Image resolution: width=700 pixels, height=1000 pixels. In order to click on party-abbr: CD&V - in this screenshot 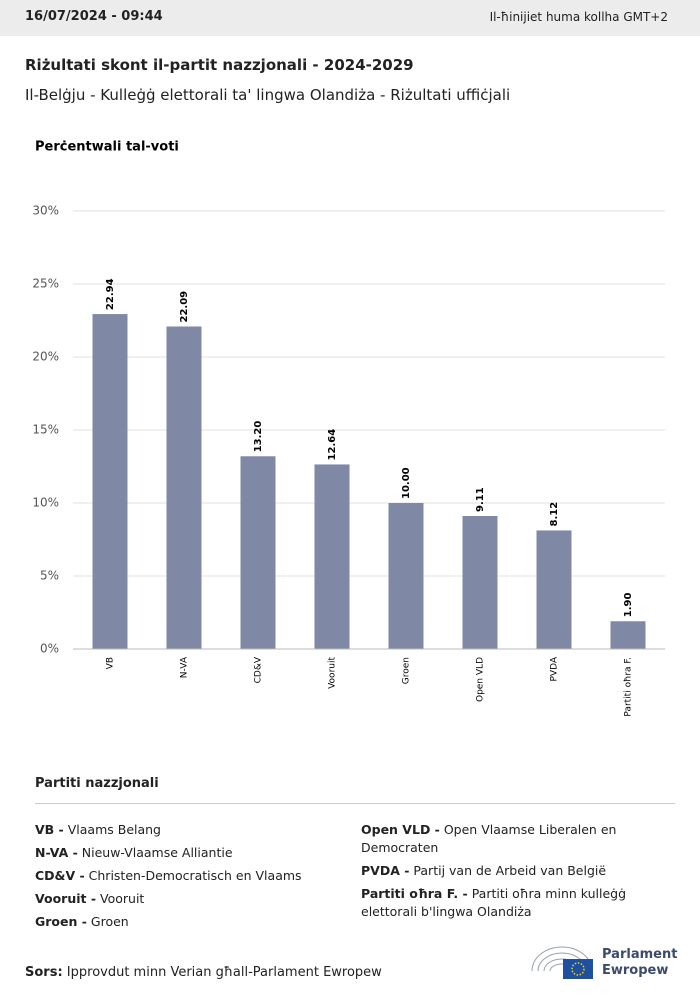, I will do `click(60, 875)`.